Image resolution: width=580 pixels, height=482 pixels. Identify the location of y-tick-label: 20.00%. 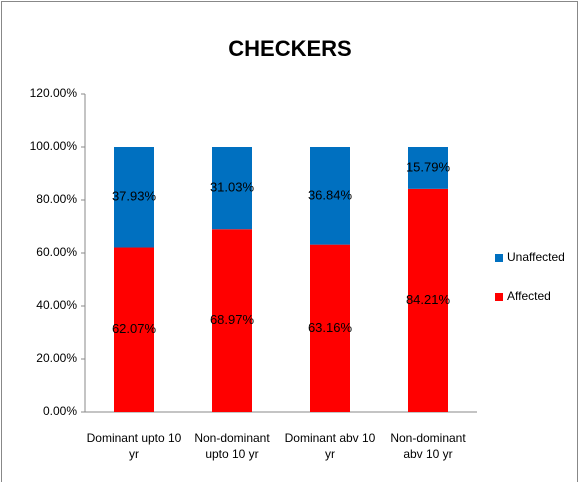
(56, 358).